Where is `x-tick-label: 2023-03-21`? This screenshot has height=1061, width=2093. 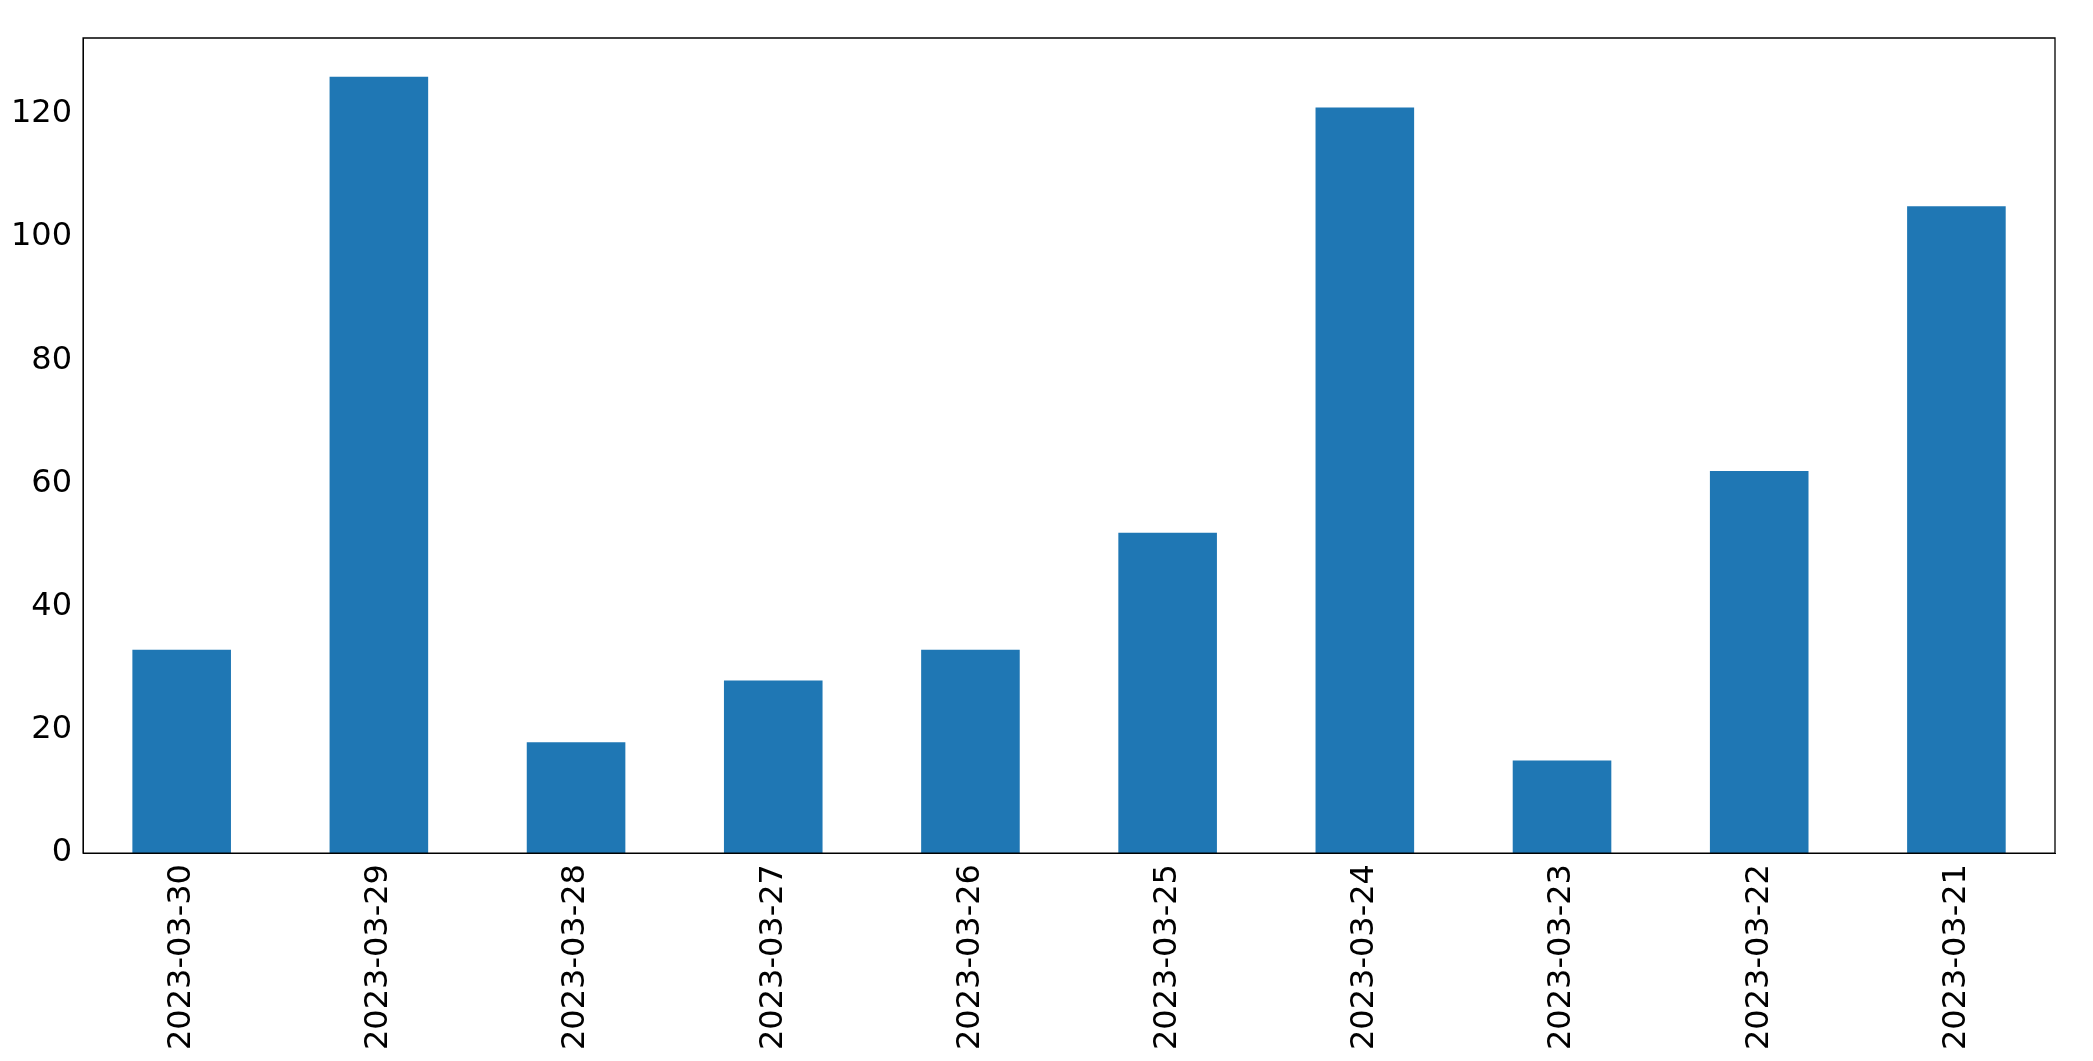 x-tick-label: 2023-03-21 is located at coordinates (1953, 957).